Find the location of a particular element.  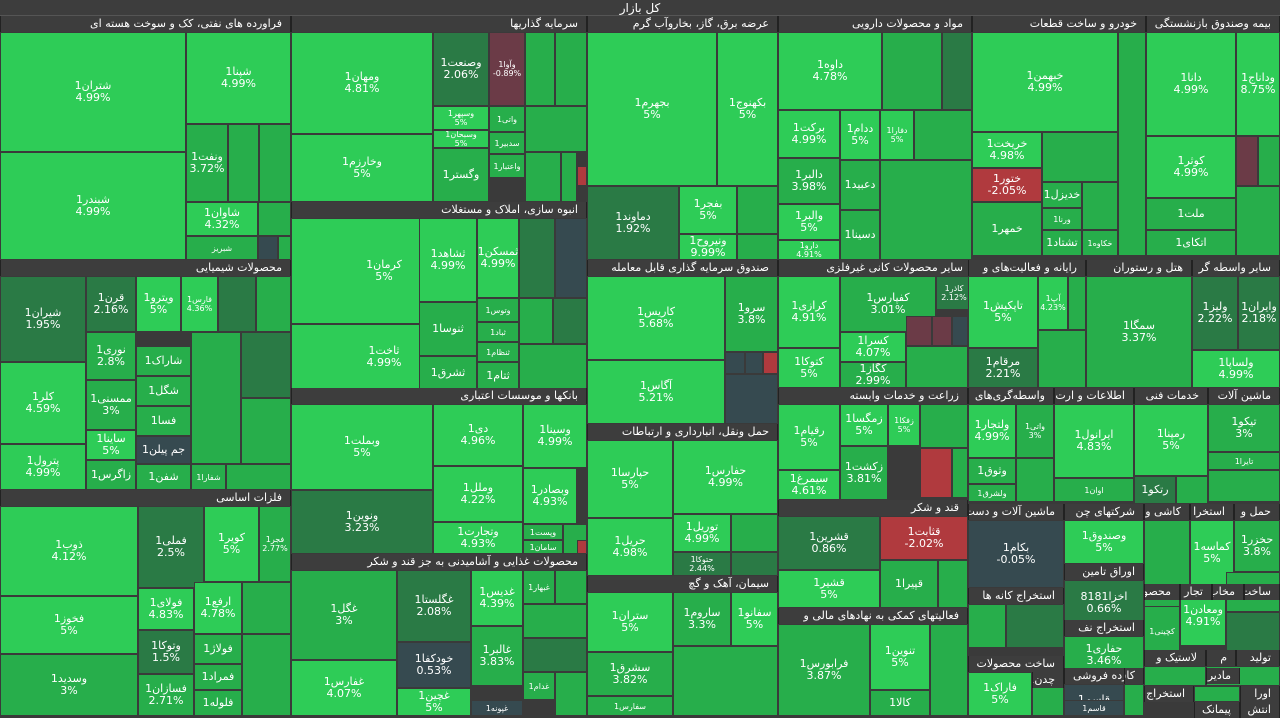

stock-cell: وسپهر1 5% is located at coordinates (461, 118).